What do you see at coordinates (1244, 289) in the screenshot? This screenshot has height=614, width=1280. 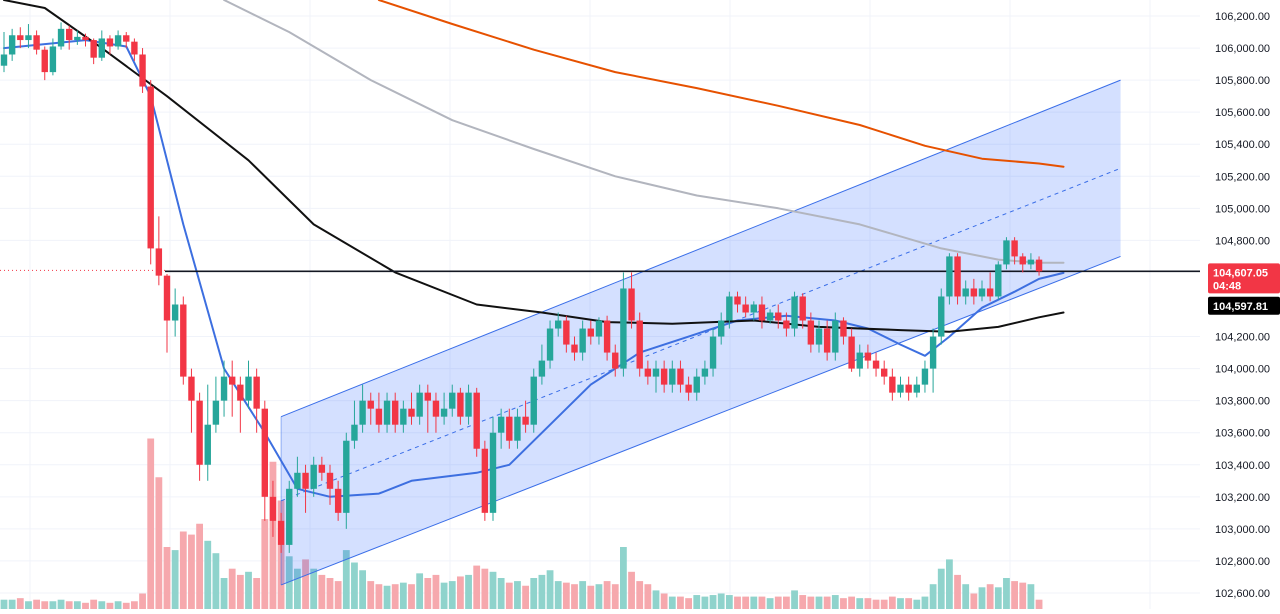 I see `price-tags: 104,607.05 04:48 104,597.81` at bounding box center [1244, 289].